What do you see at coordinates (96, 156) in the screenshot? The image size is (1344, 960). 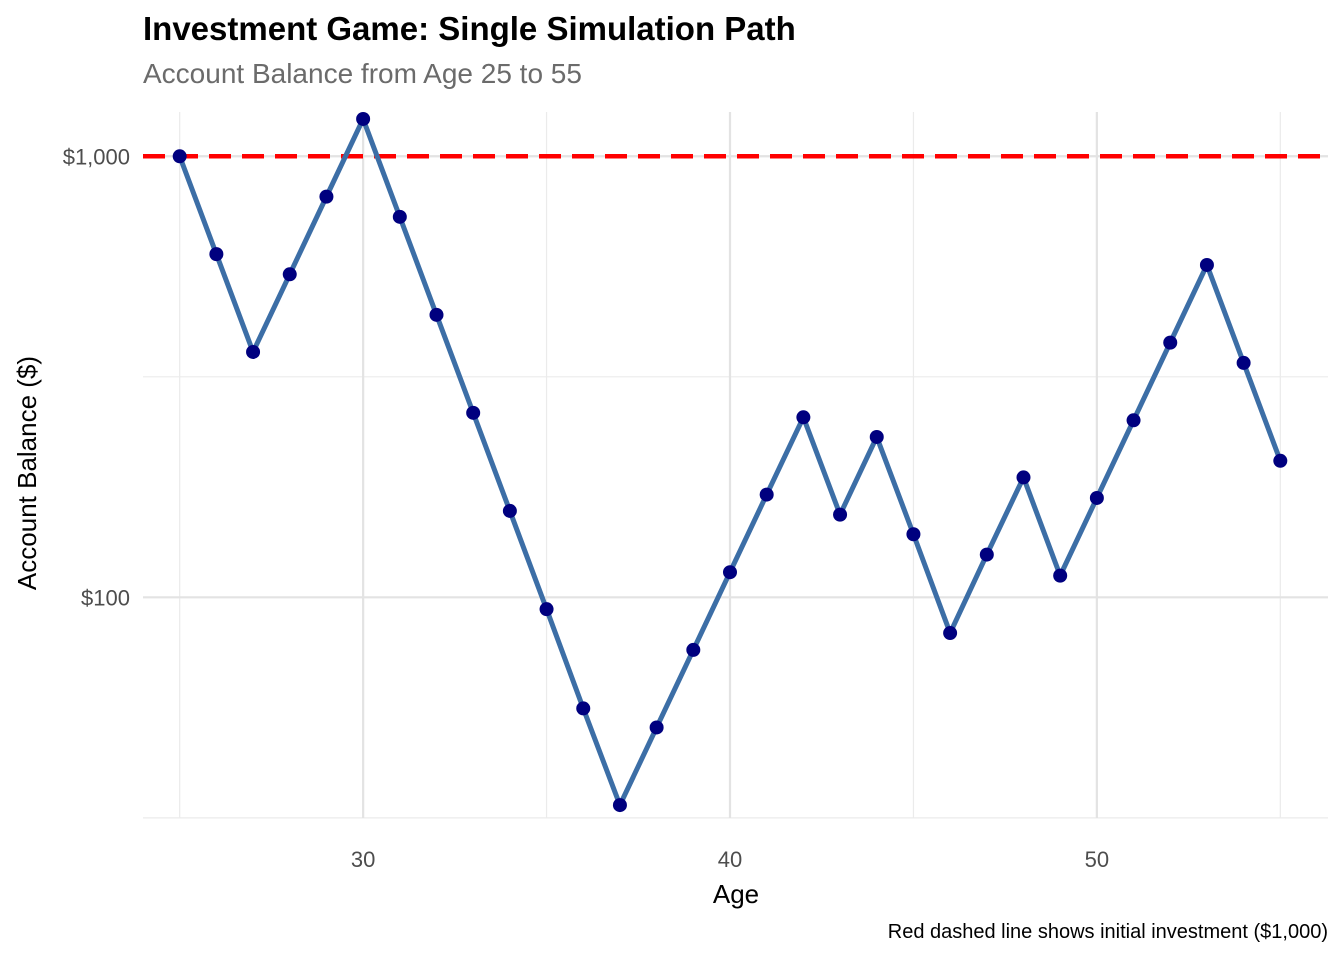 I see `y-tick-label: $1,000` at bounding box center [96, 156].